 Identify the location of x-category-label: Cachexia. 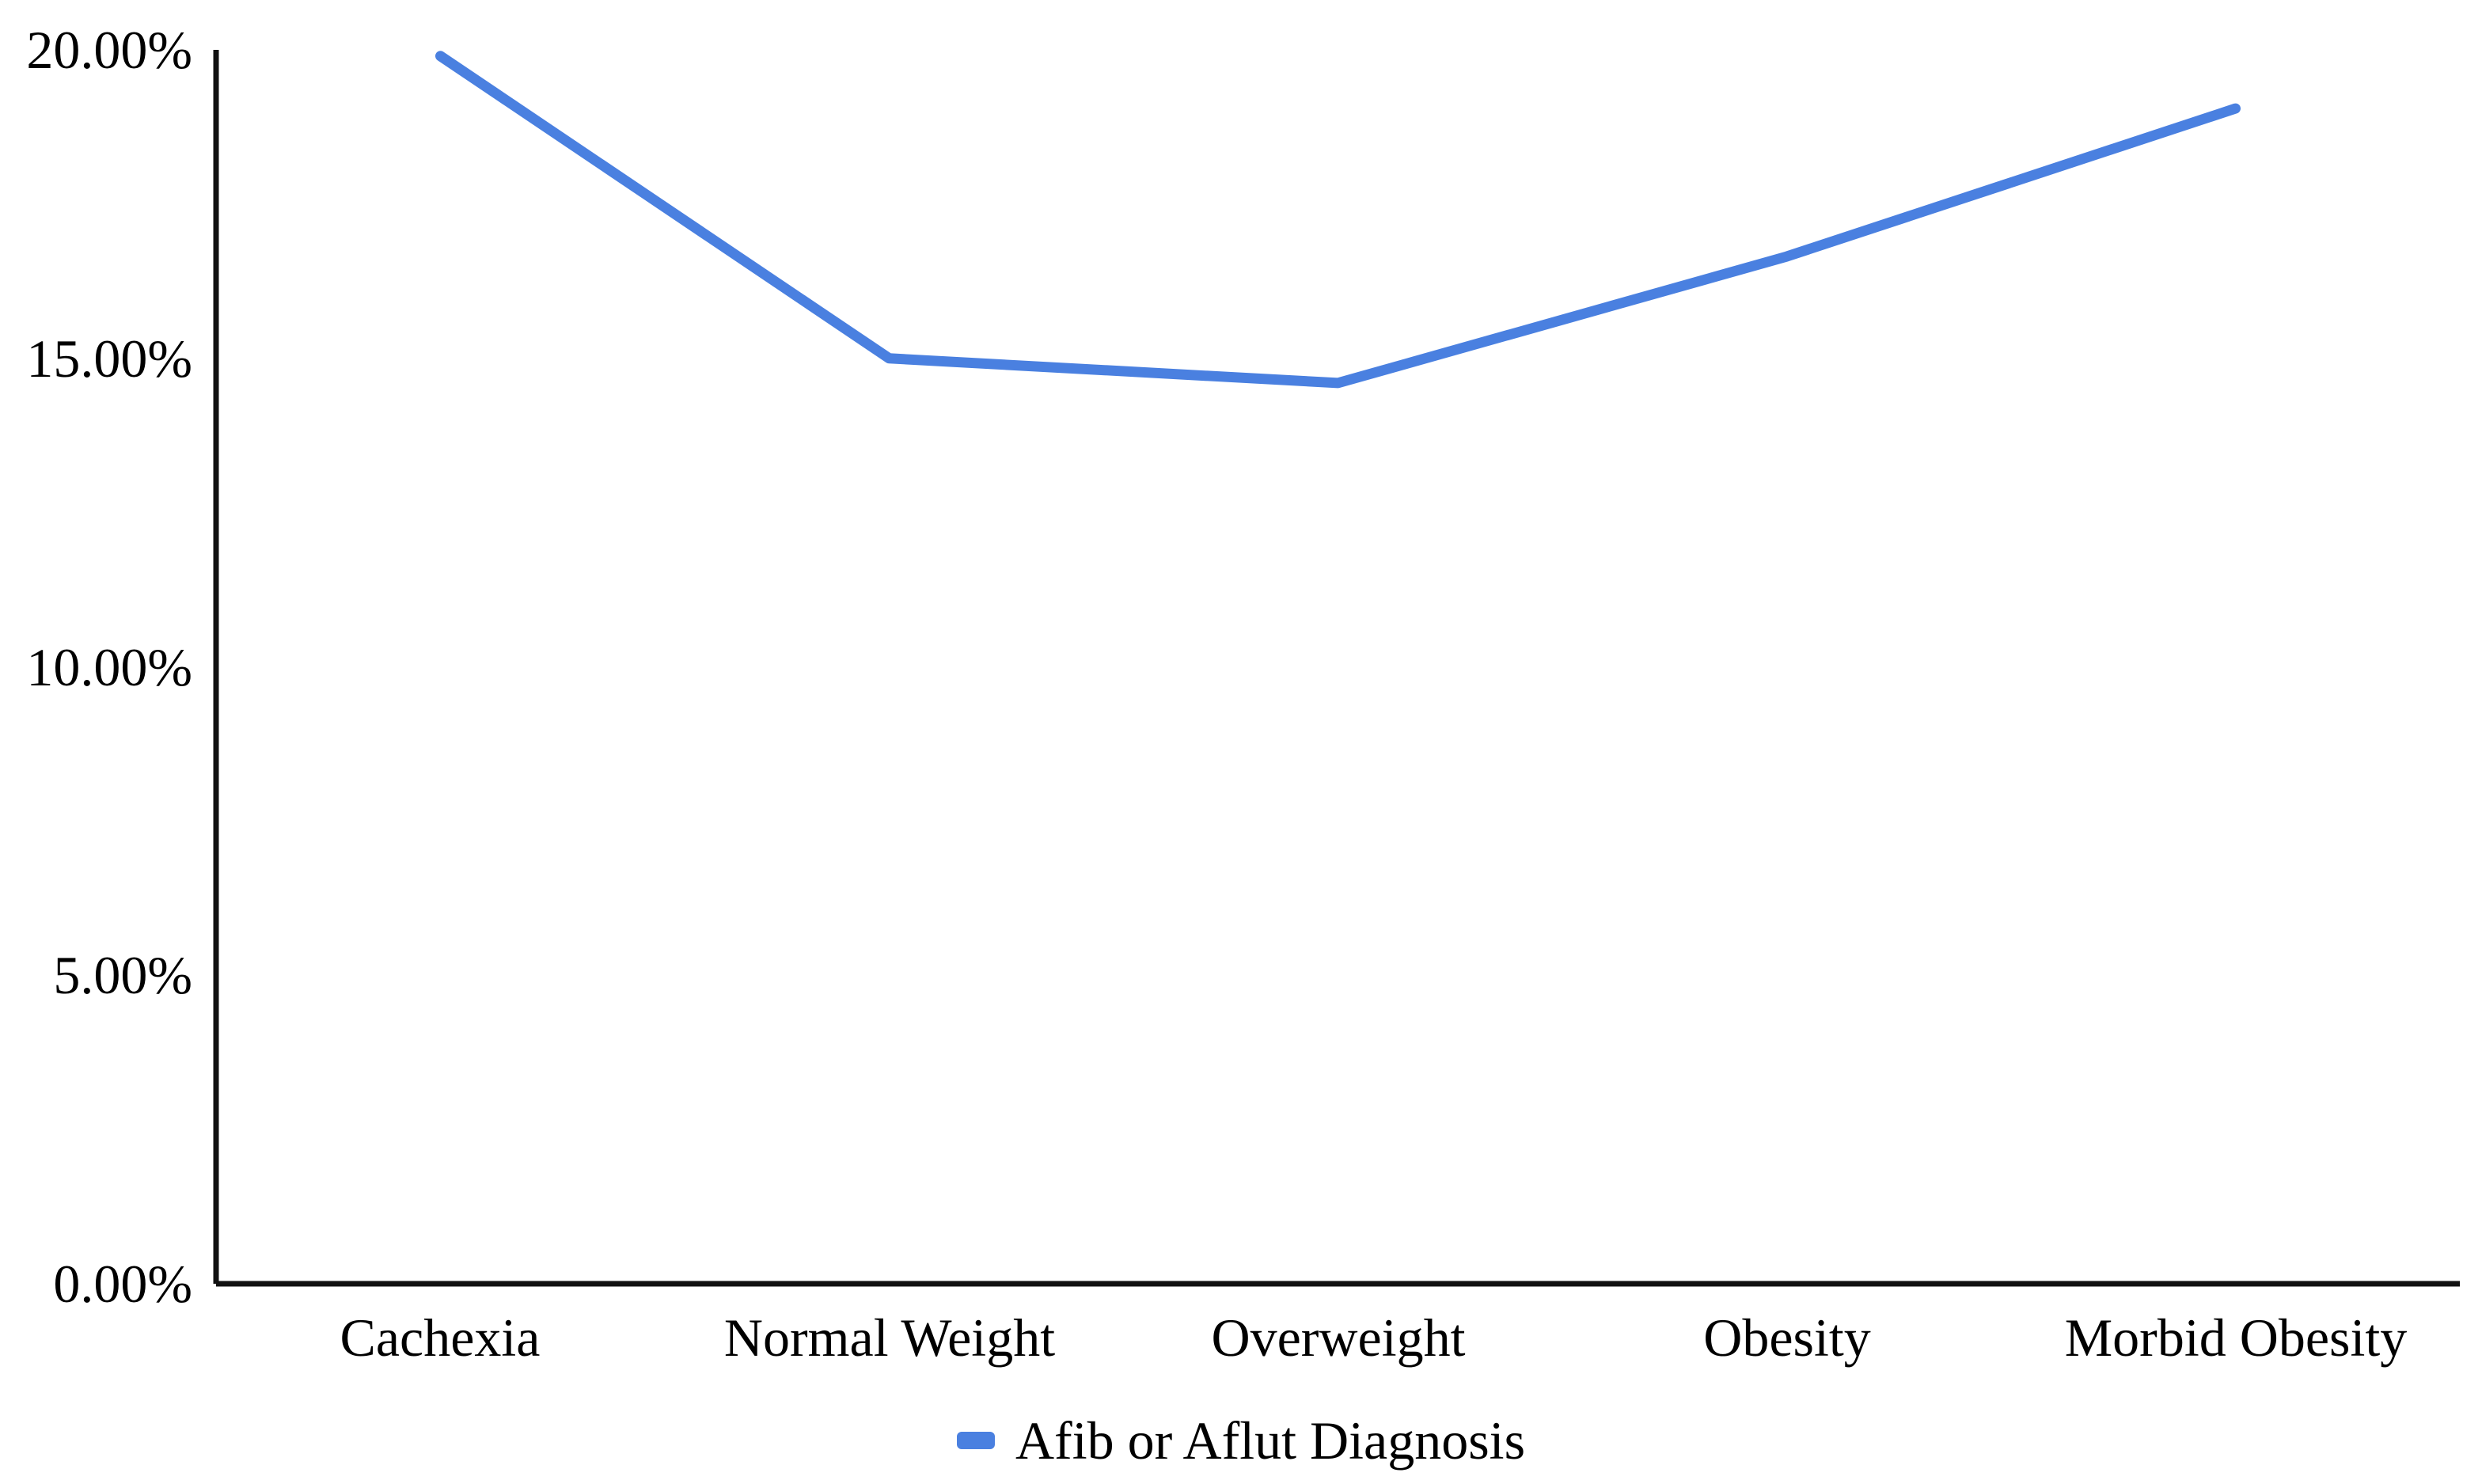
(440, 1338).